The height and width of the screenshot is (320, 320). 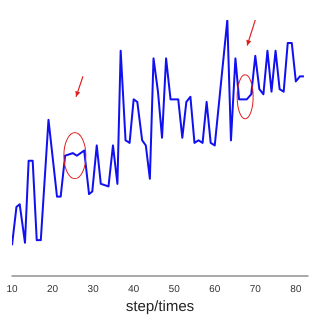 What do you see at coordinates (52, 289) in the screenshot?
I see `x-tick-label: 20` at bounding box center [52, 289].